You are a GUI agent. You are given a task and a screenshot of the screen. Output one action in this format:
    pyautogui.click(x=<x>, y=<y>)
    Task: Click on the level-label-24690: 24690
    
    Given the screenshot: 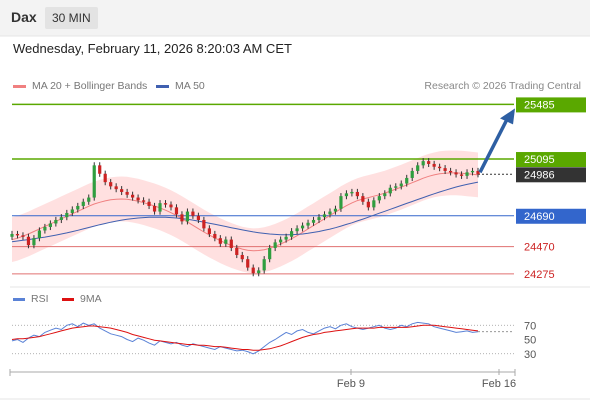 What is the action you would take?
    pyautogui.click(x=539, y=217)
    